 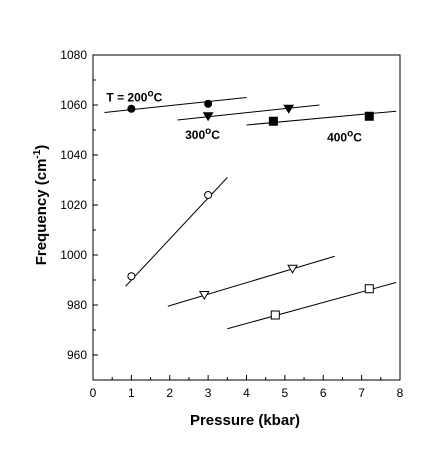 What do you see at coordinates (134, 96) in the screenshot?
I see `temperature-label: T = 200oC` at bounding box center [134, 96].